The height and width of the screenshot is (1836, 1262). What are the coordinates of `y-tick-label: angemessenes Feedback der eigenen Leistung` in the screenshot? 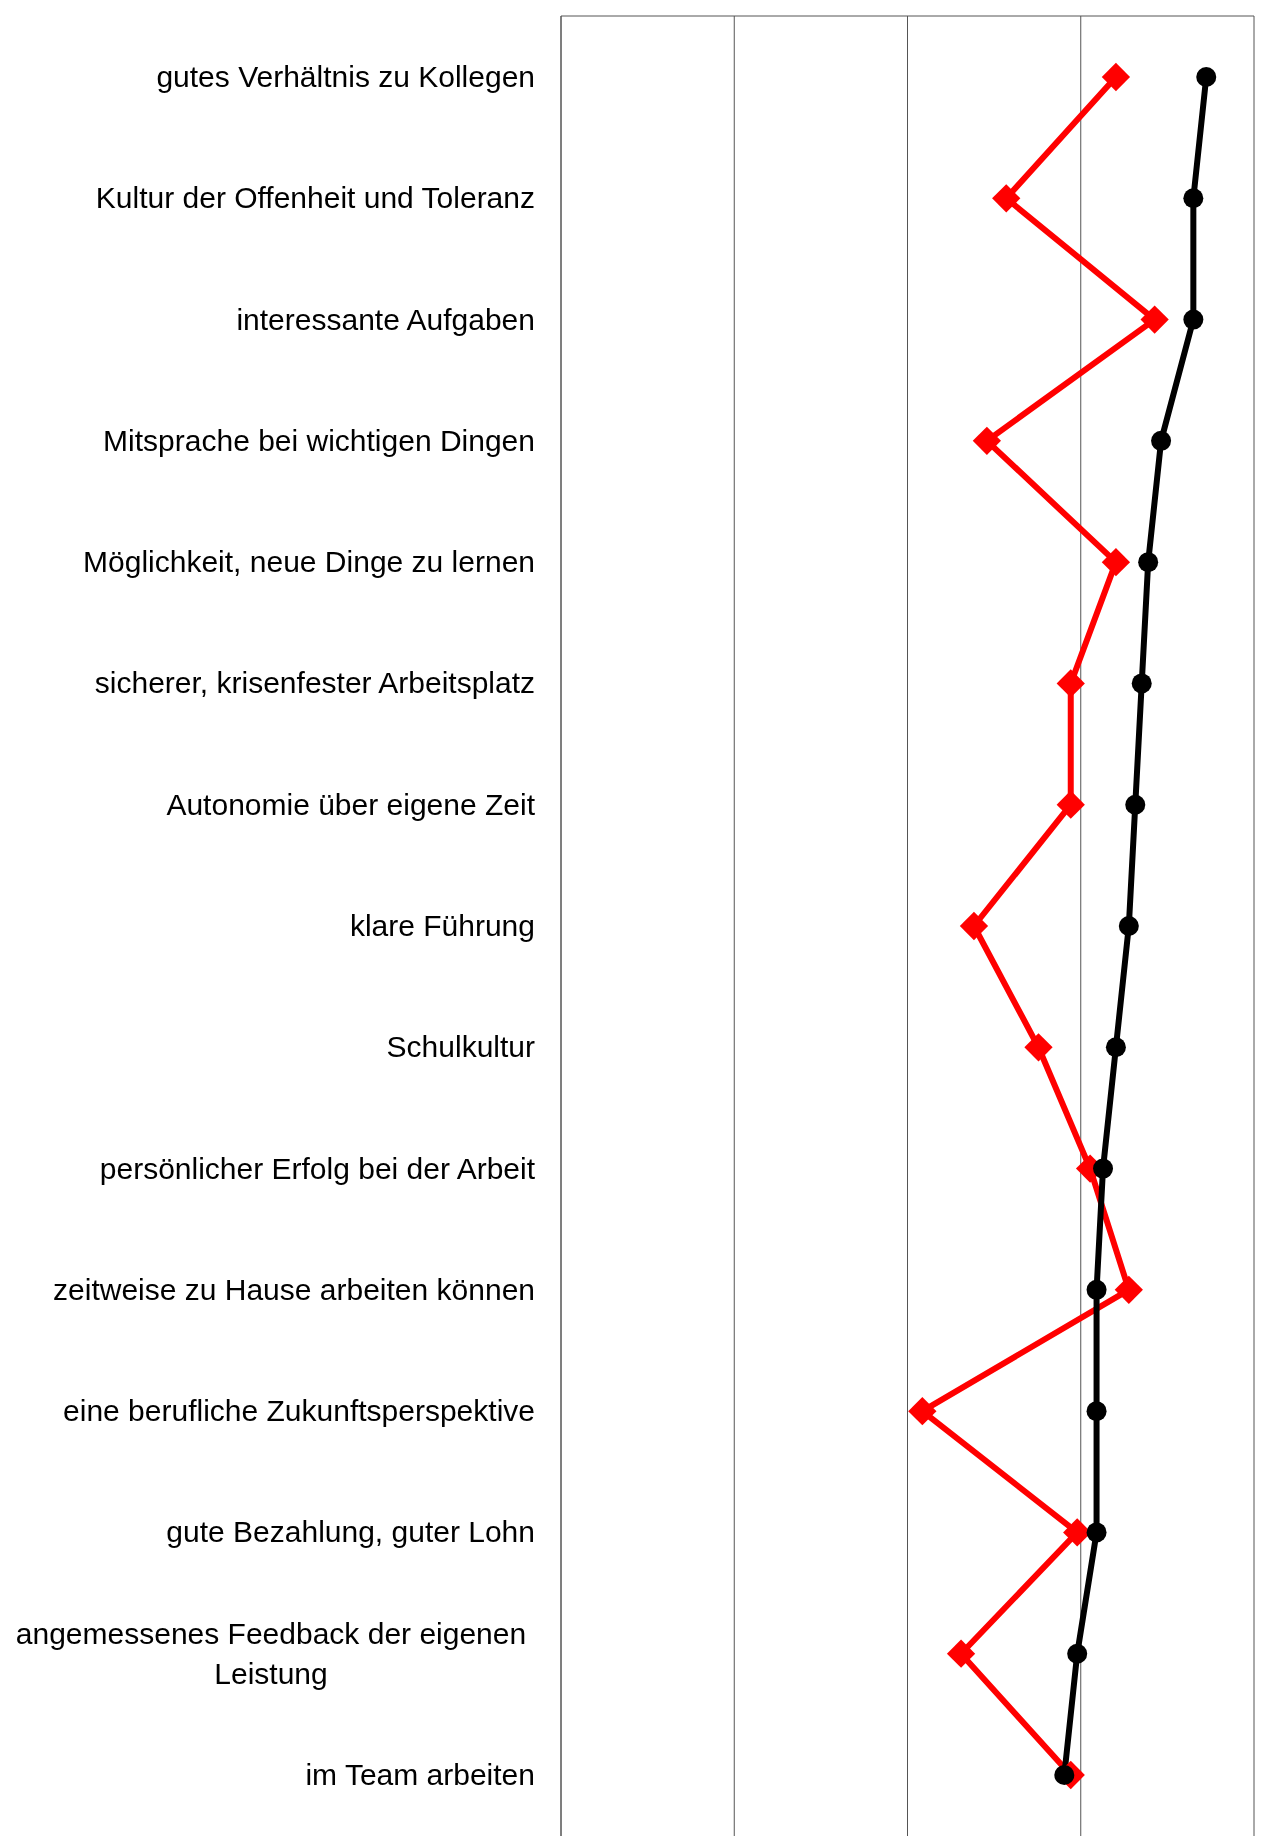 It's located at (271, 1653).